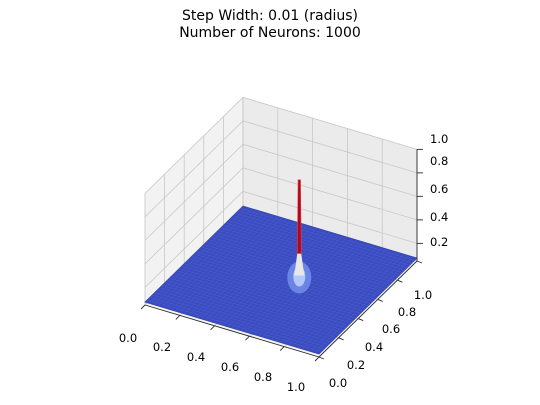  I want to click on x-axis-ticks: 0.0 0.2 0.4 0.6 0.8 1.0, so click(212, 362).